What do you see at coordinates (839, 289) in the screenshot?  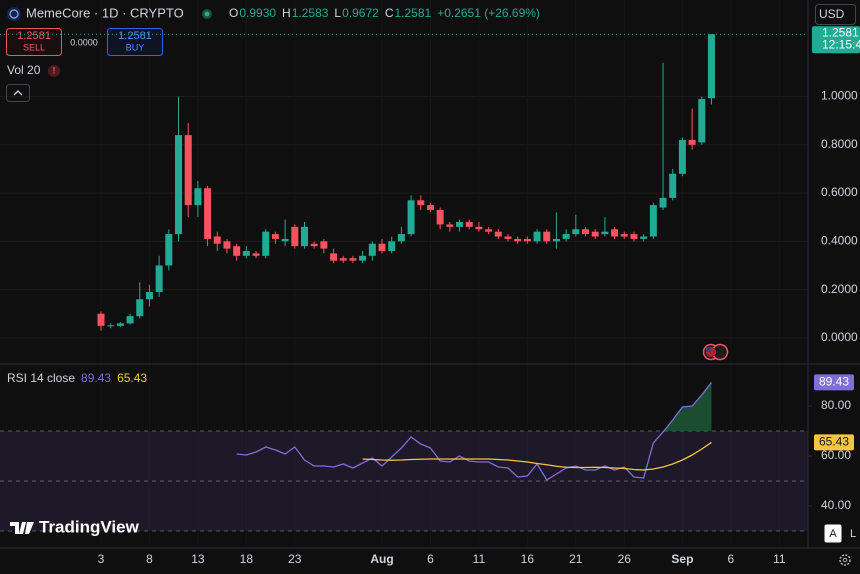 I see `y-tick-label: 0.2000` at bounding box center [839, 289].